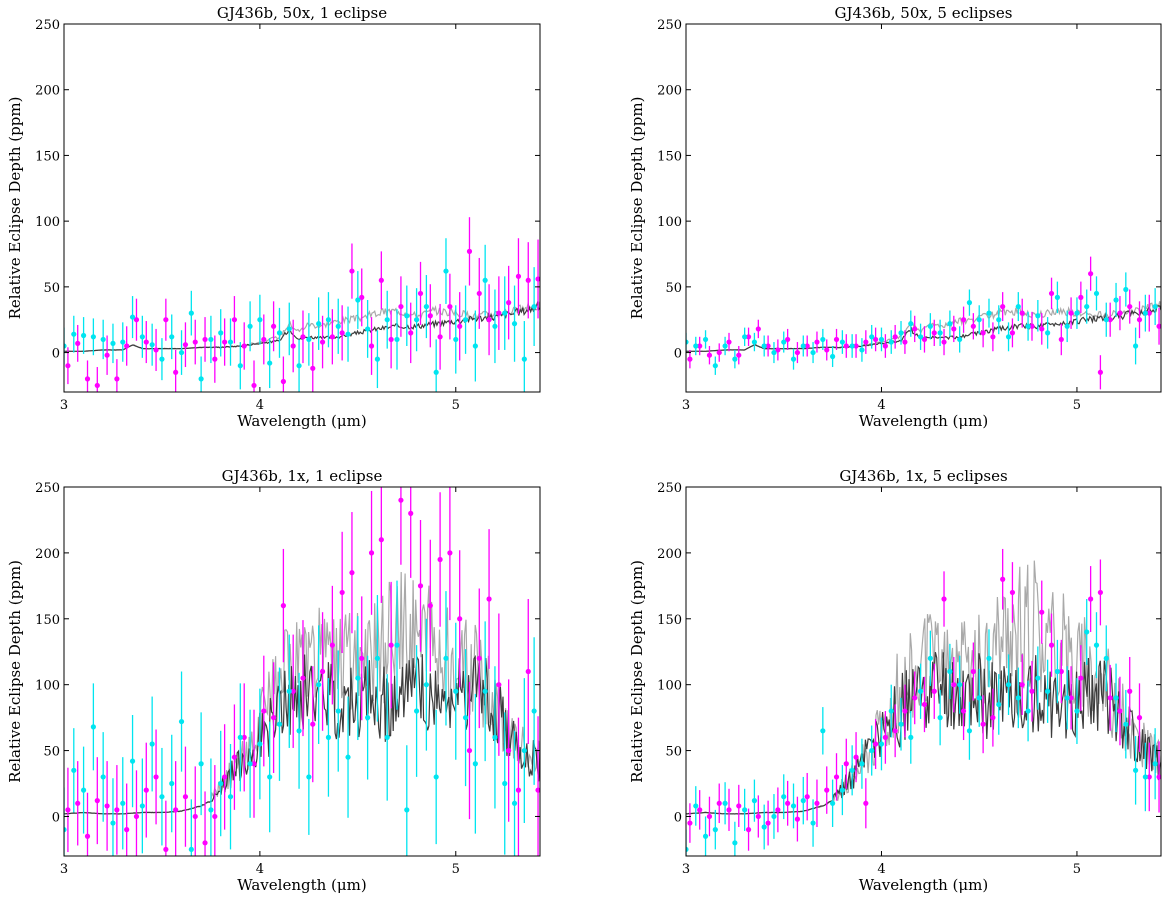  What do you see at coordinates (673, 288) in the screenshot?
I see `y-tick-label: 50` at bounding box center [673, 288].